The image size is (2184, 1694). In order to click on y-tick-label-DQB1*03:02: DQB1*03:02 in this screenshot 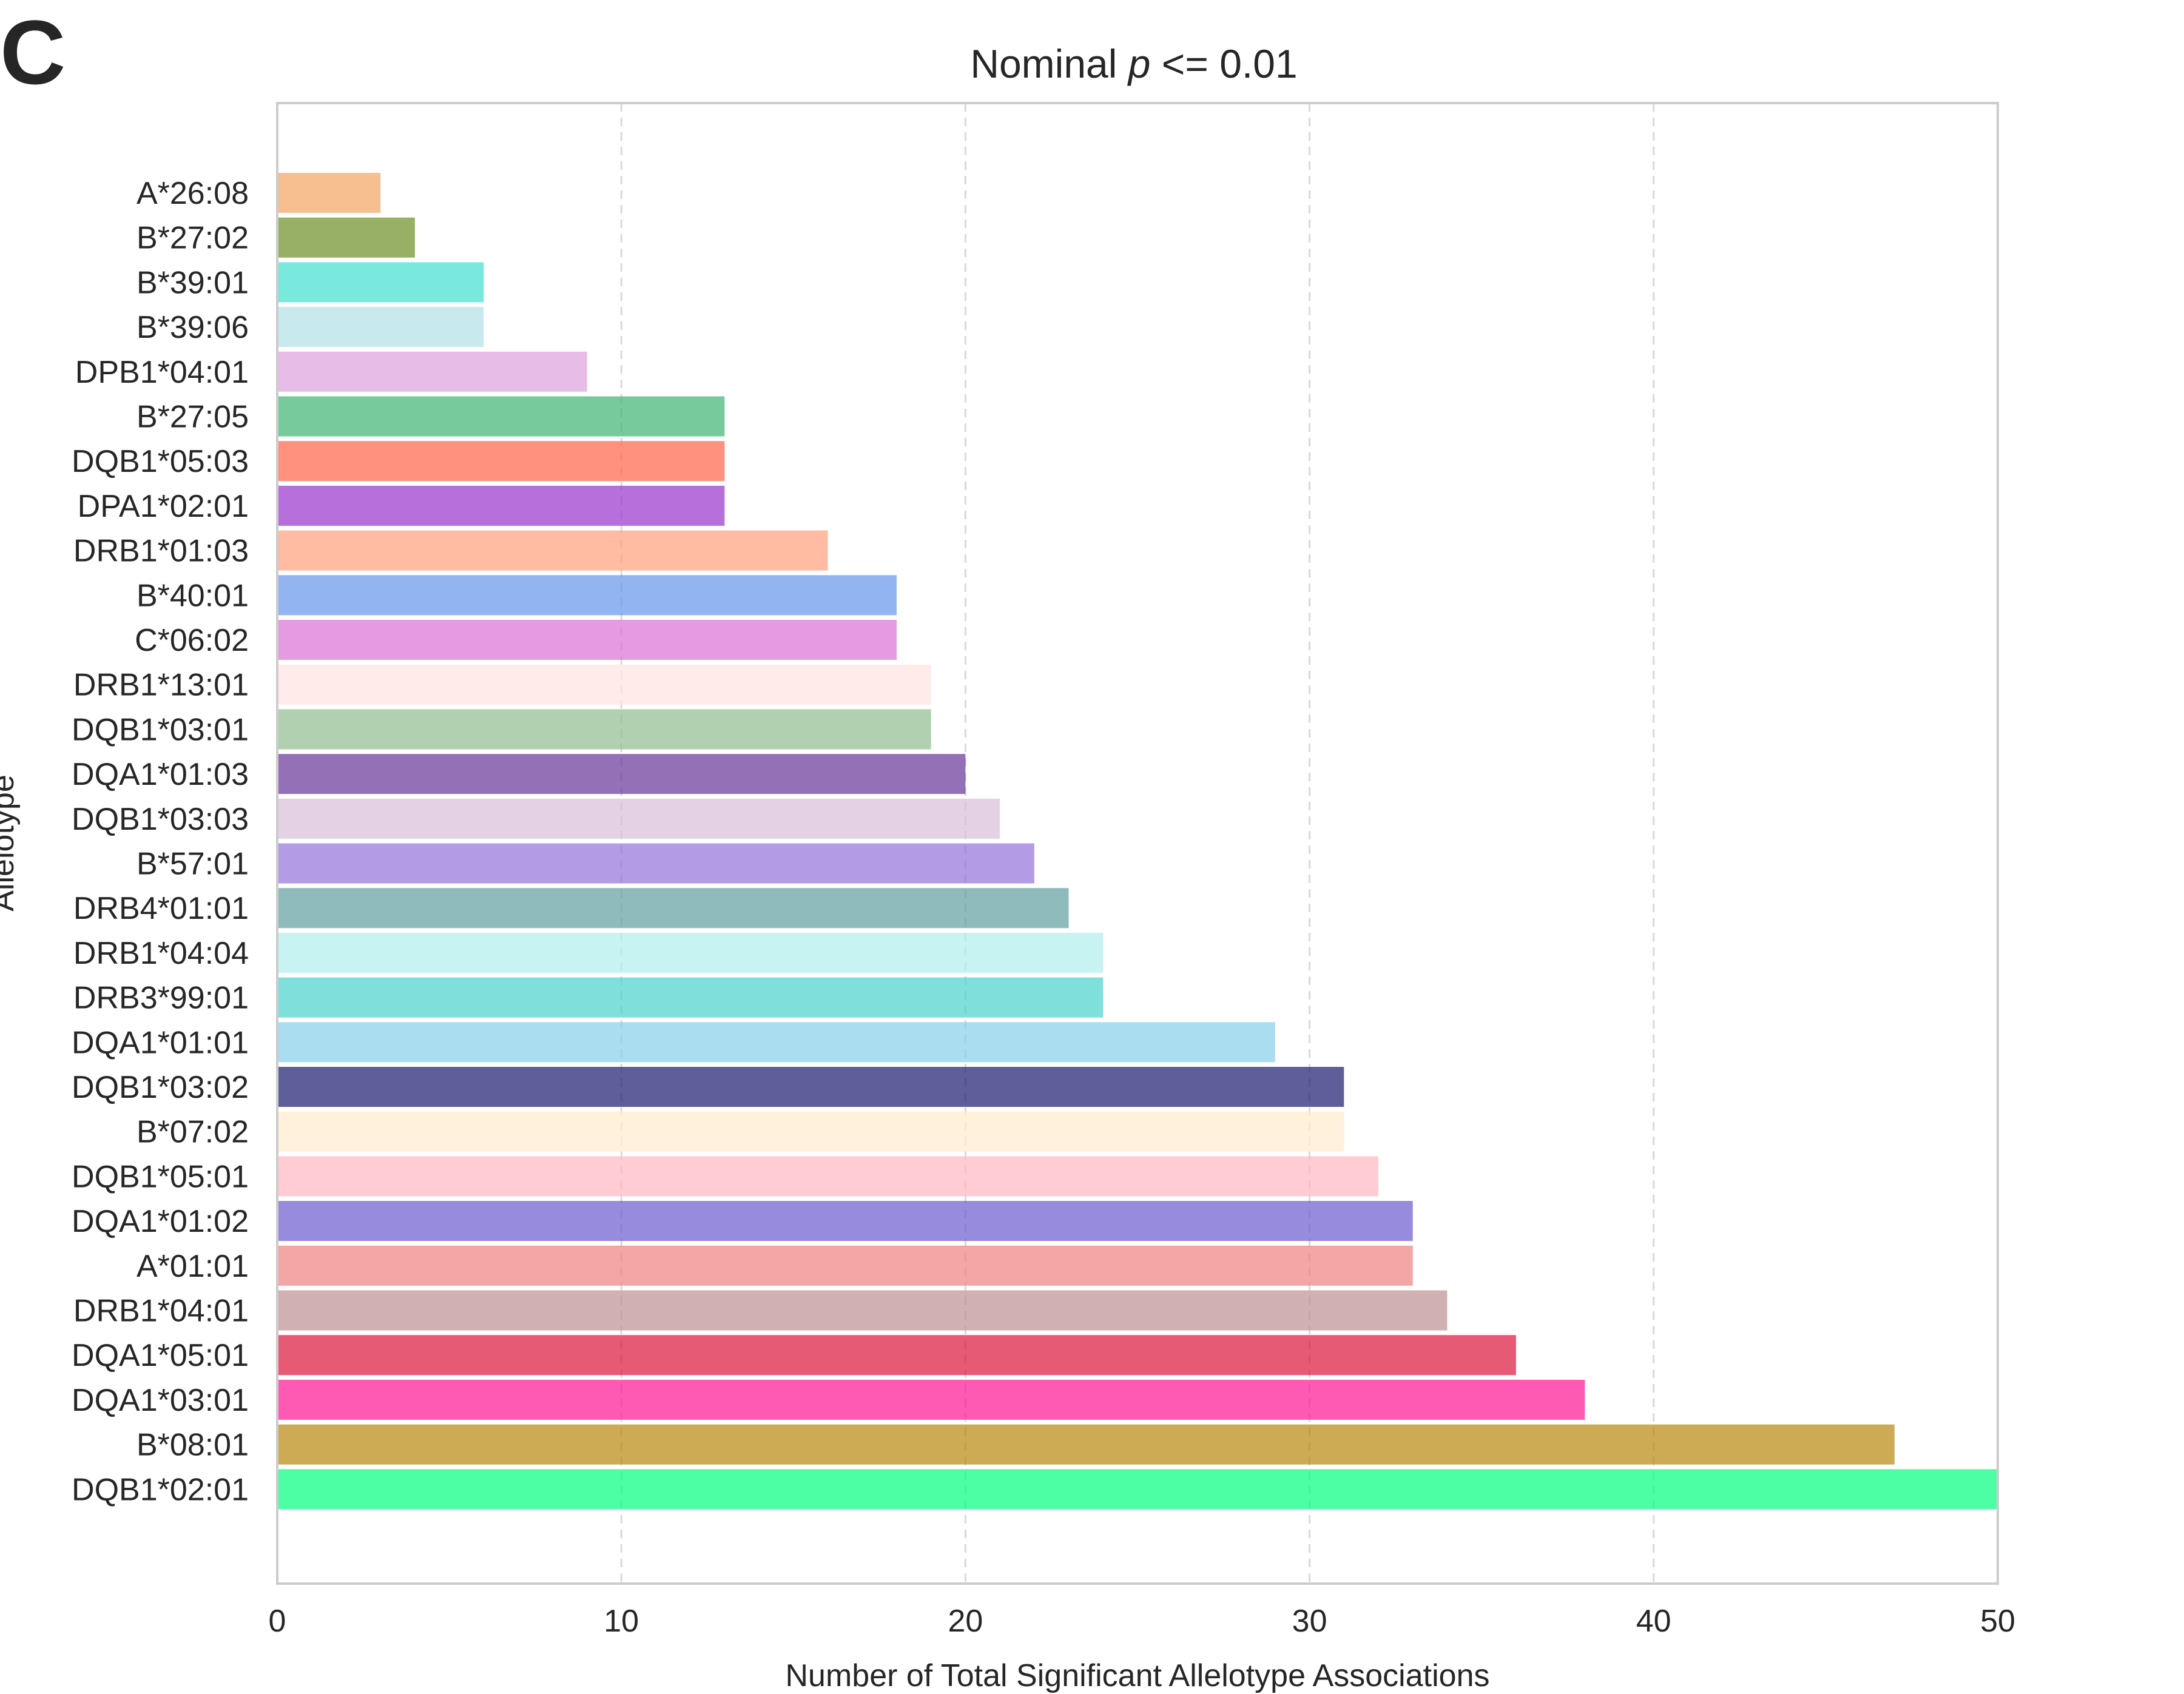, I will do `click(160, 1087)`.